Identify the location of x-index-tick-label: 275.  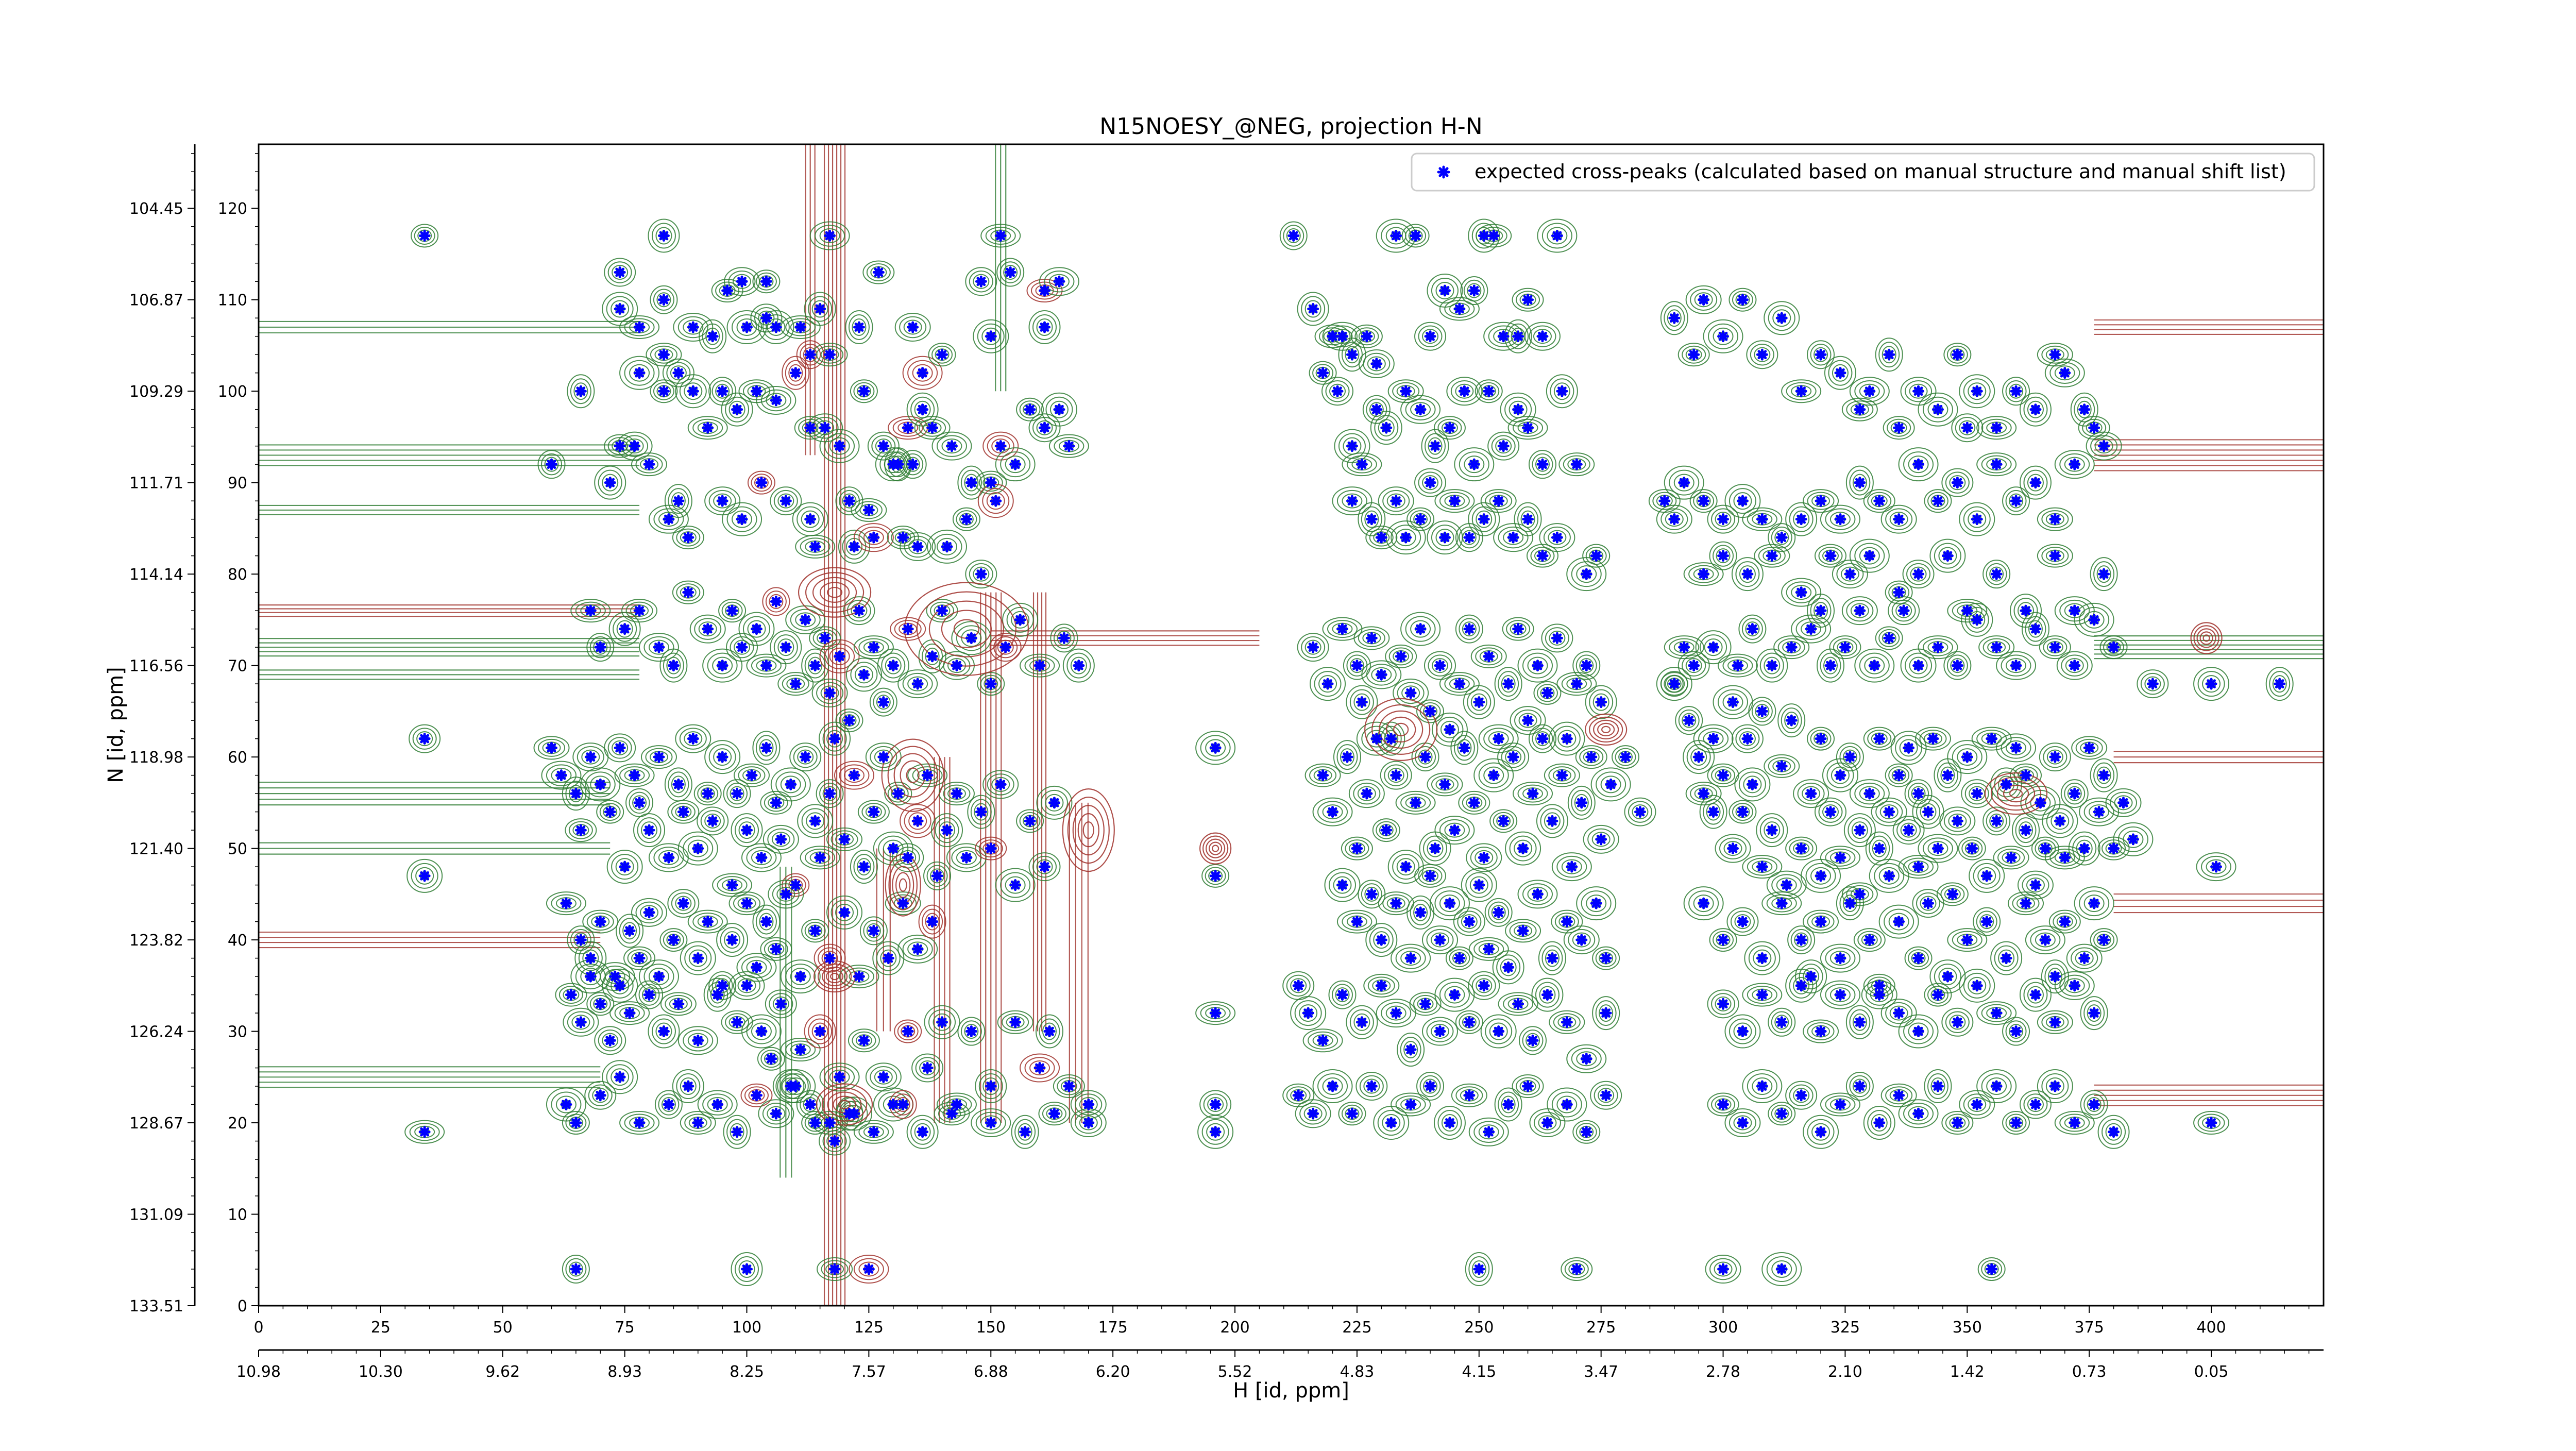
(1601, 1328).